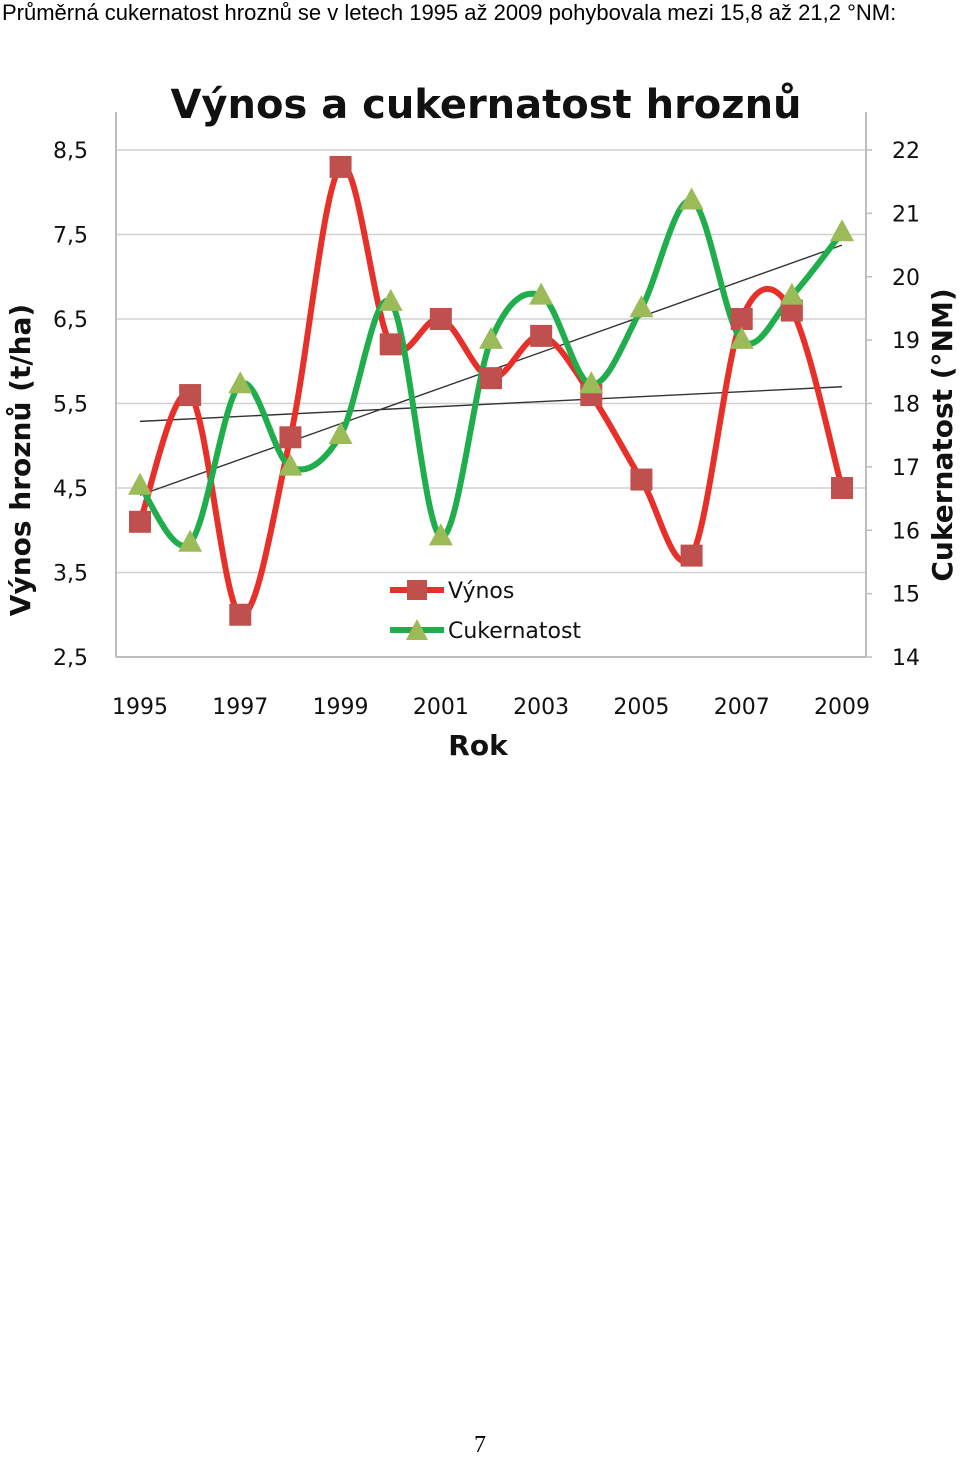 The width and height of the screenshot is (960, 1459). I want to click on chart-title: Výnos a cukernatost hroznů, so click(485, 104).